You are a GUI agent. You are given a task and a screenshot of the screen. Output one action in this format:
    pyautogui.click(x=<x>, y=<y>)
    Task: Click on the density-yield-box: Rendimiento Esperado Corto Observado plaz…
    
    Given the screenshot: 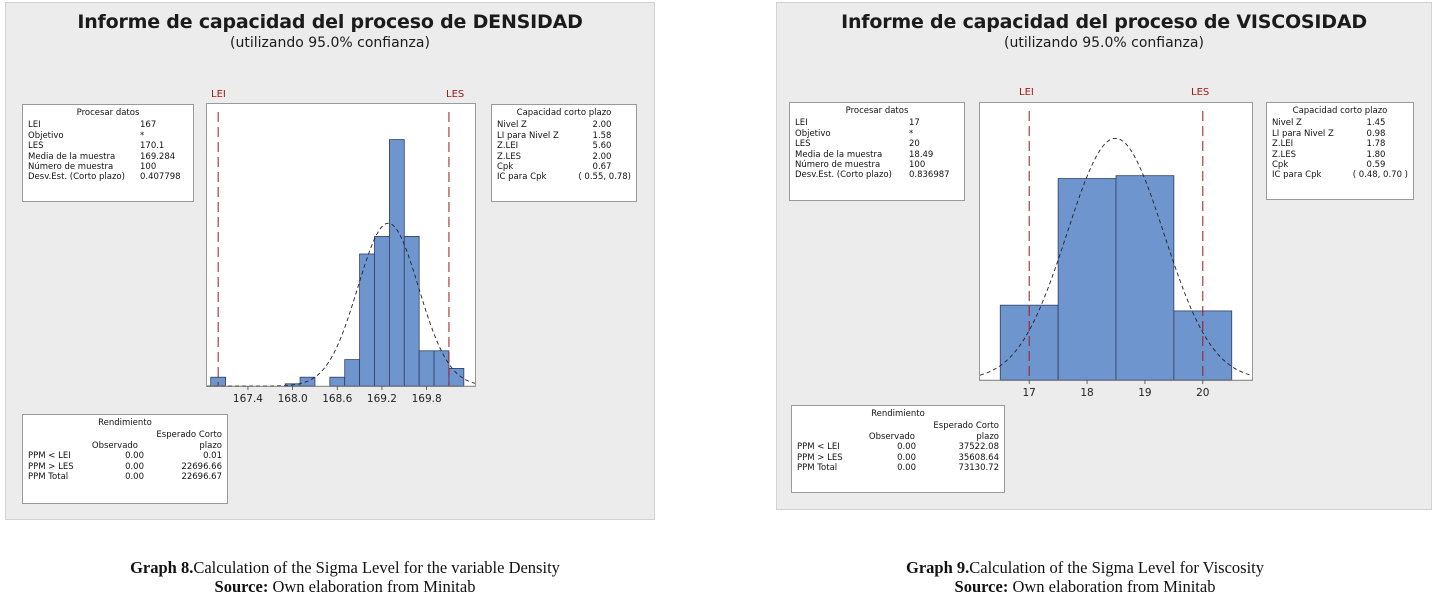 What is the action you would take?
    pyautogui.click(x=125, y=459)
    